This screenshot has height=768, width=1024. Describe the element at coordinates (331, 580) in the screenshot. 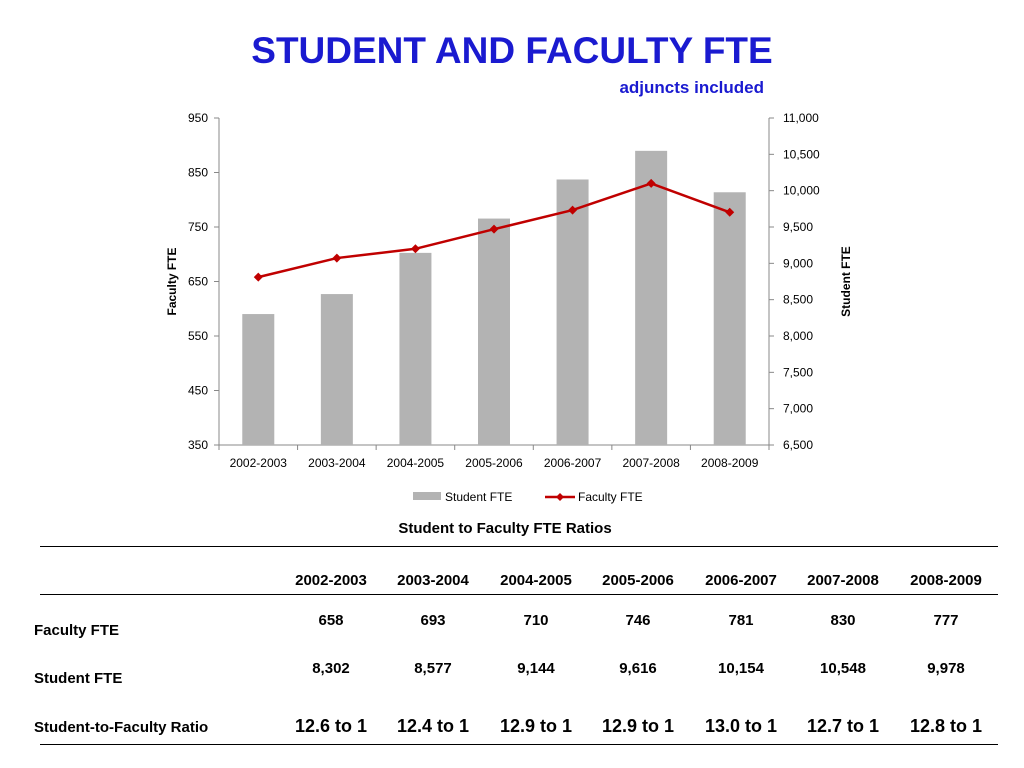

I see `table-year-header: 2002-2003` at that location.